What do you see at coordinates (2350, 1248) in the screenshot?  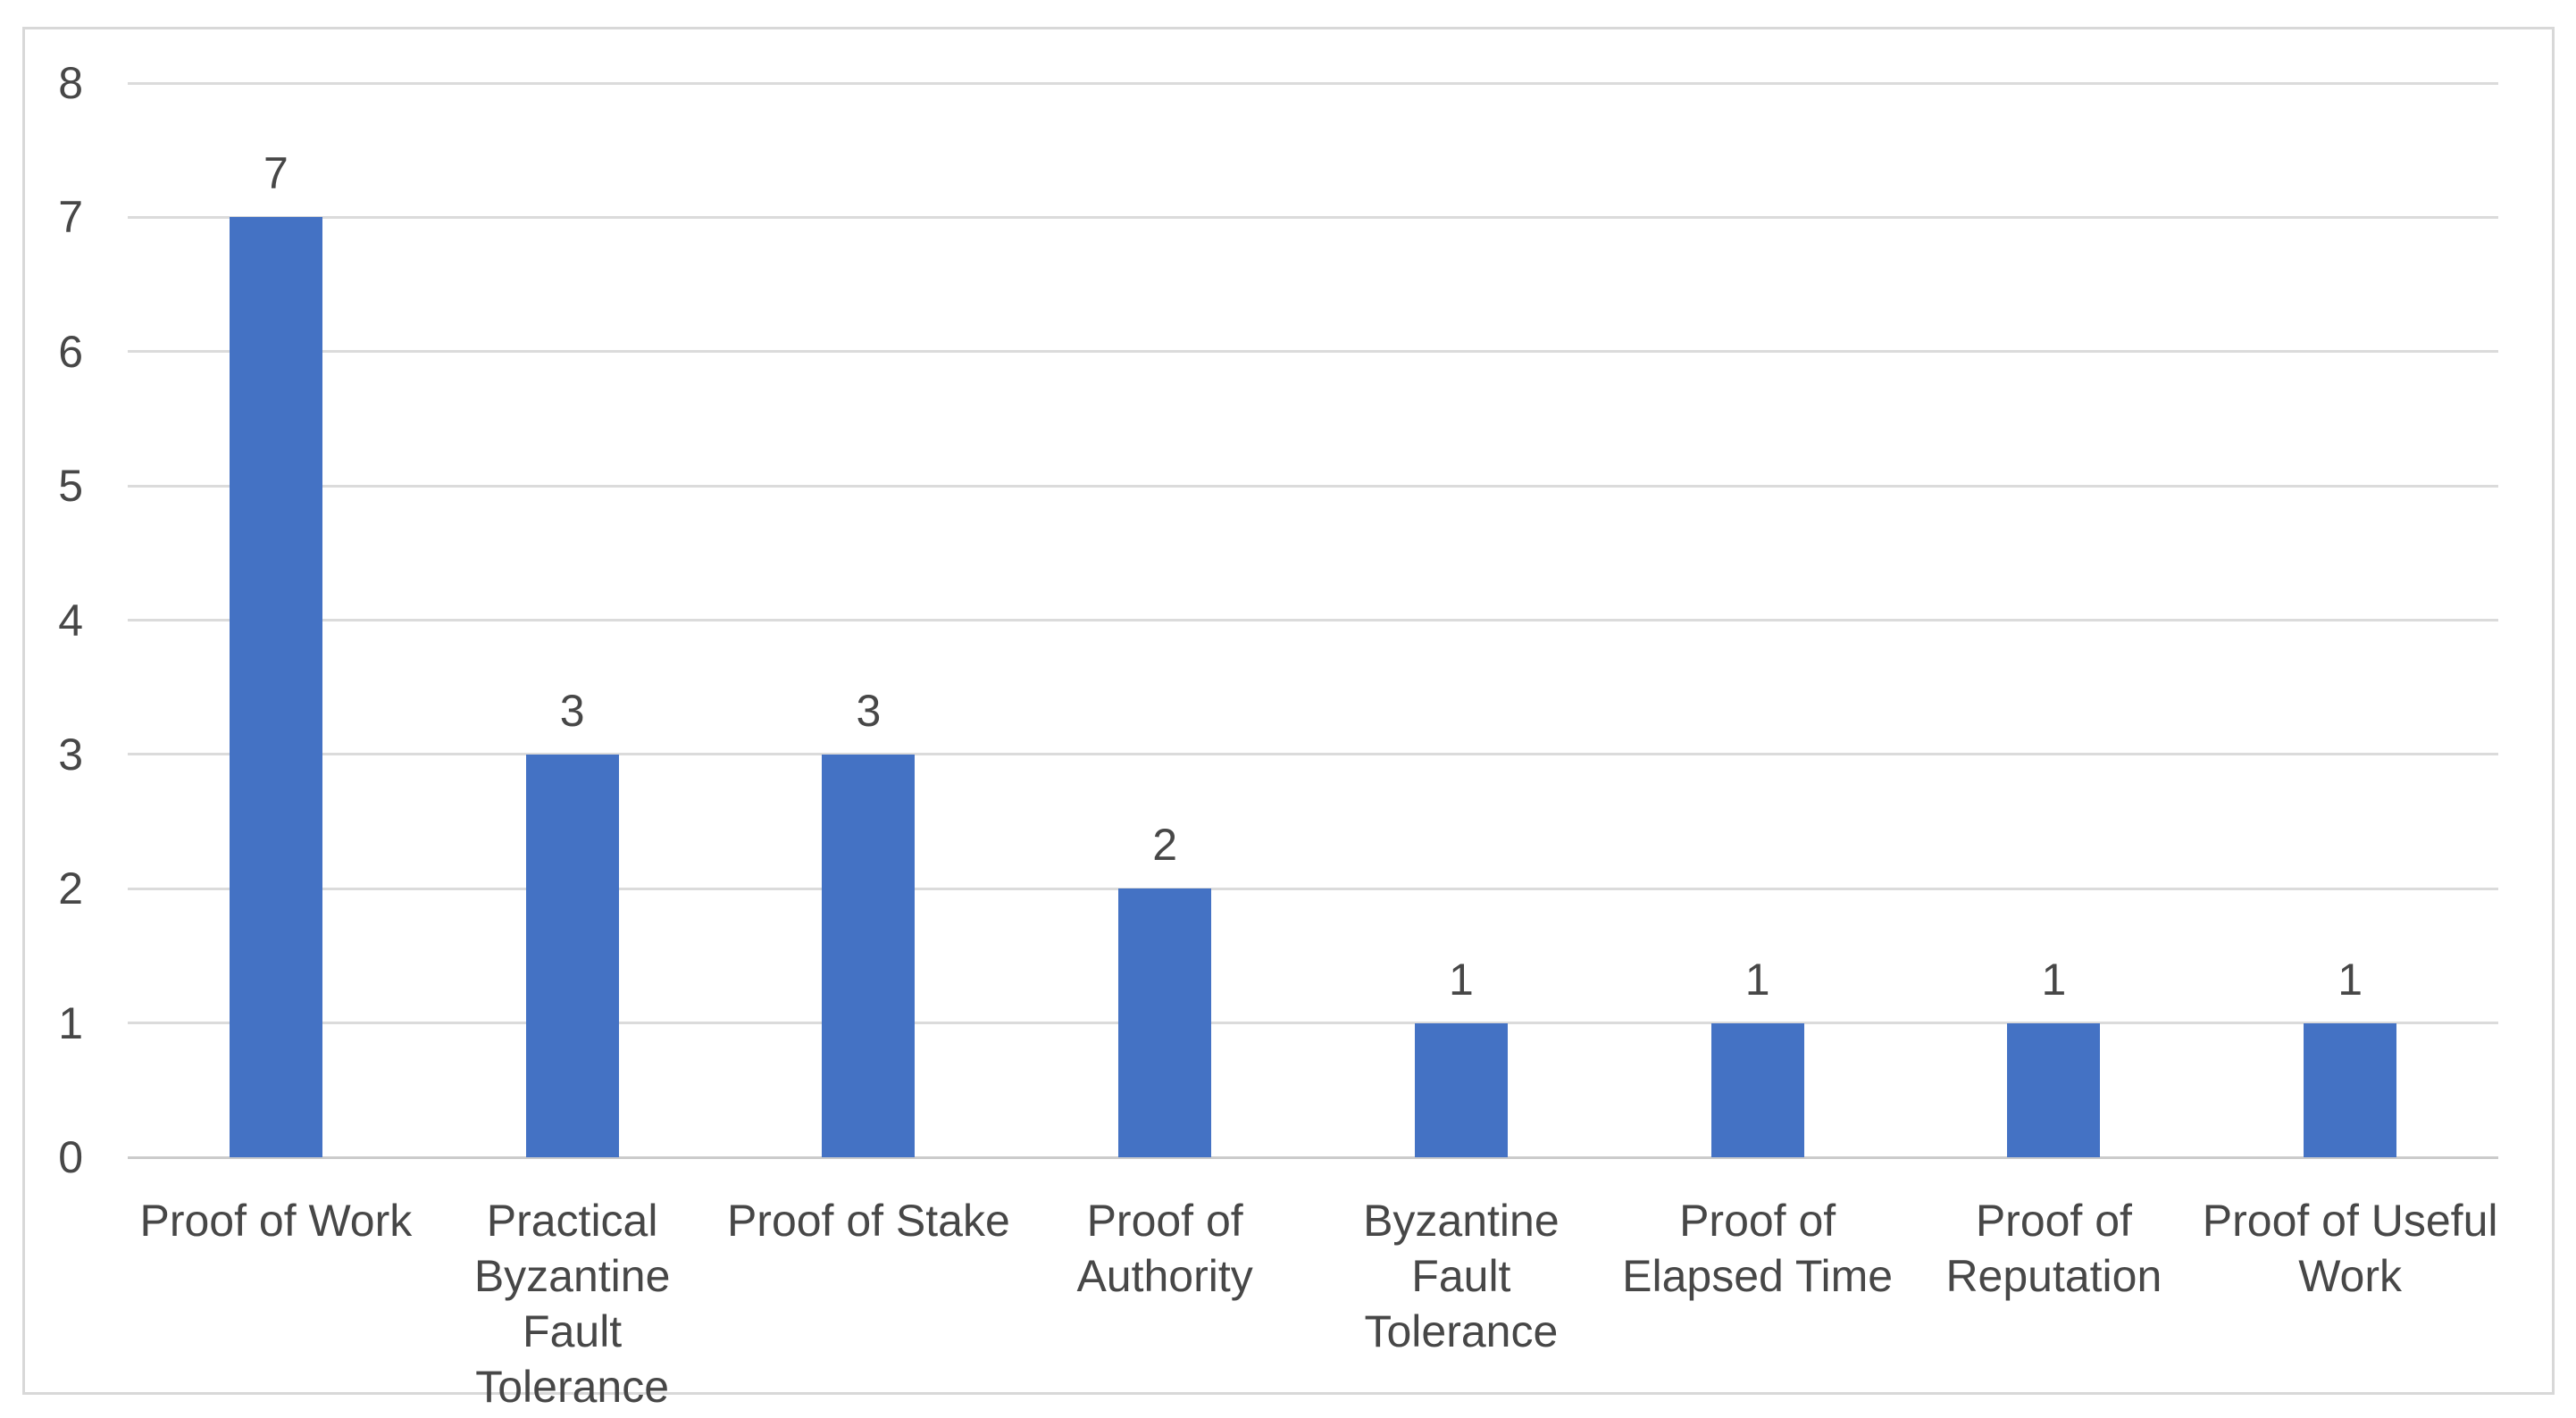 I see `x-tick-label: Proof of Useful Work` at bounding box center [2350, 1248].